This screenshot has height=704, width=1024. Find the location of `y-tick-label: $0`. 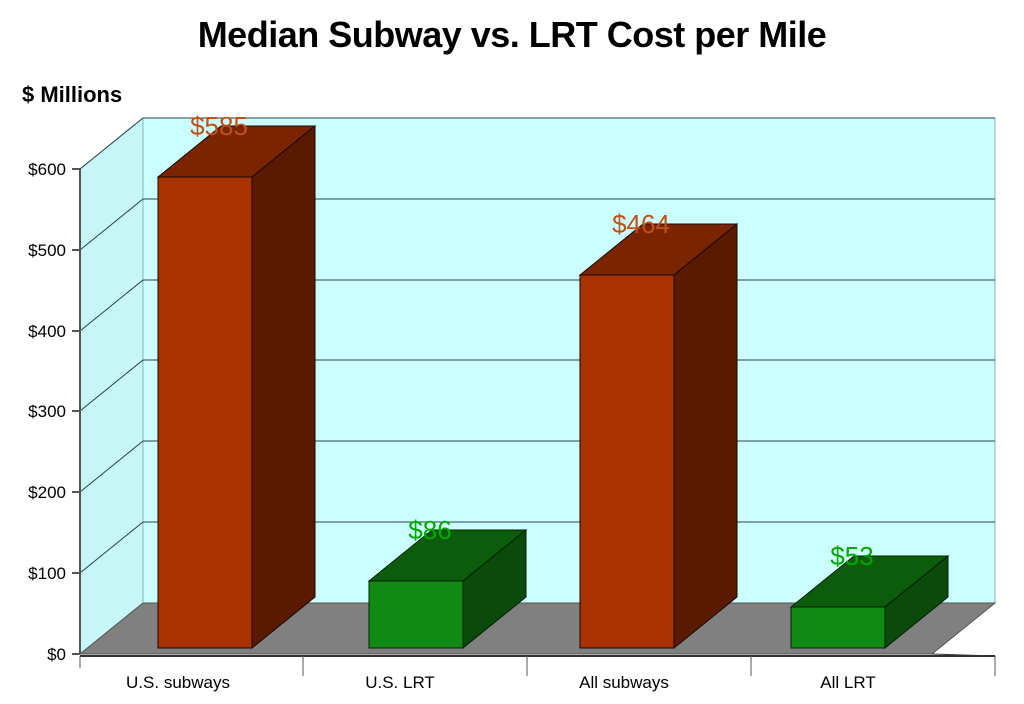

y-tick-label: $0 is located at coordinates (56, 654).